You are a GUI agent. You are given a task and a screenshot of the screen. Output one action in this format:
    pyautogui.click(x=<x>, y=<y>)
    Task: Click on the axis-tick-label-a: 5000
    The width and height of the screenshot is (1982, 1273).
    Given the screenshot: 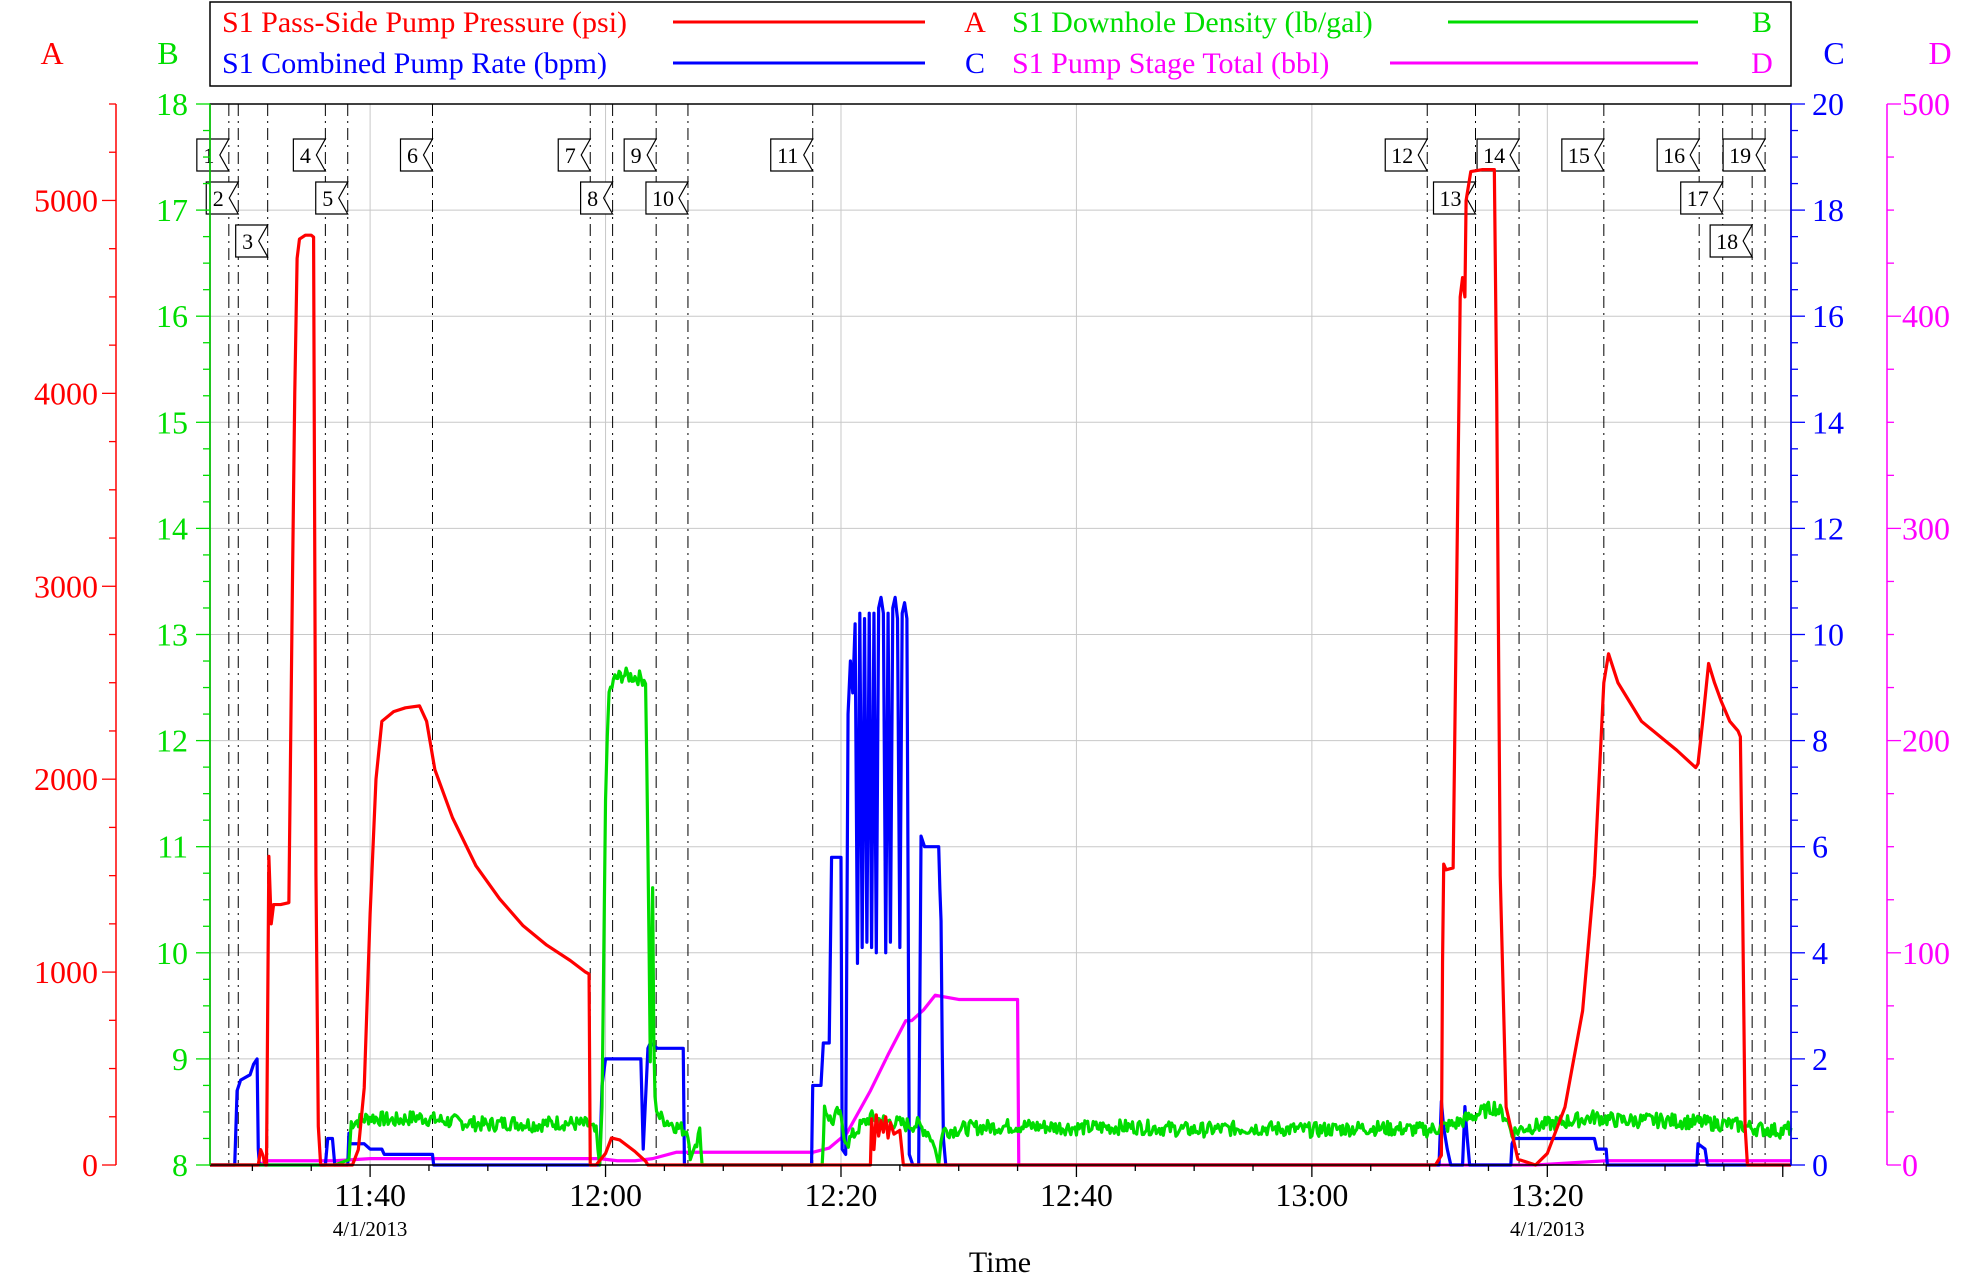 What is the action you would take?
    pyautogui.click(x=66, y=200)
    